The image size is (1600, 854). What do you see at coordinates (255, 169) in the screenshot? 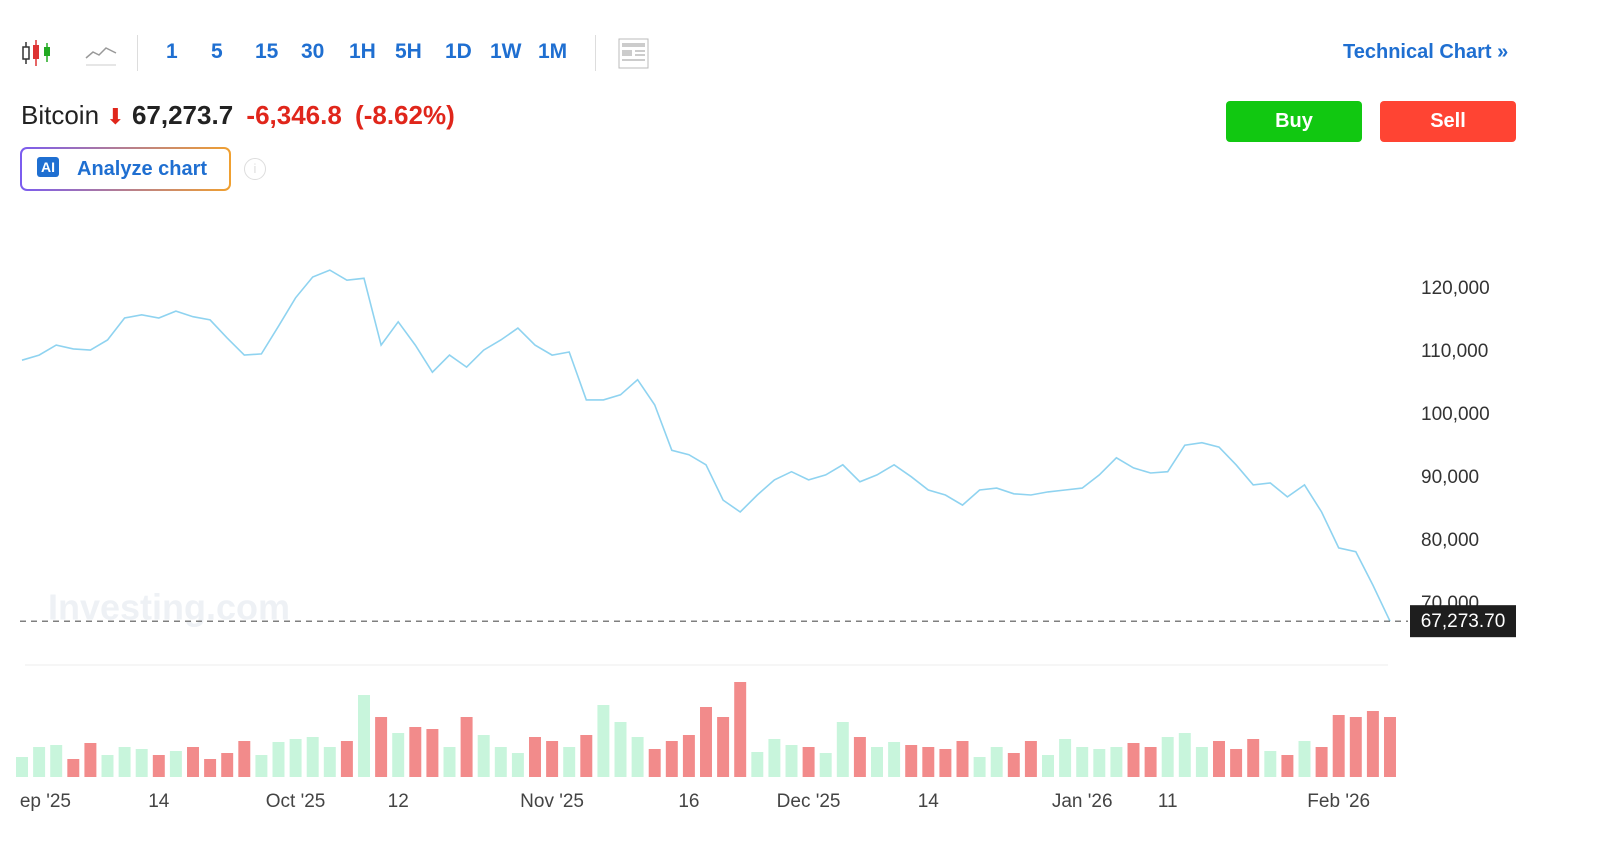
I see `info-icon: i` at bounding box center [255, 169].